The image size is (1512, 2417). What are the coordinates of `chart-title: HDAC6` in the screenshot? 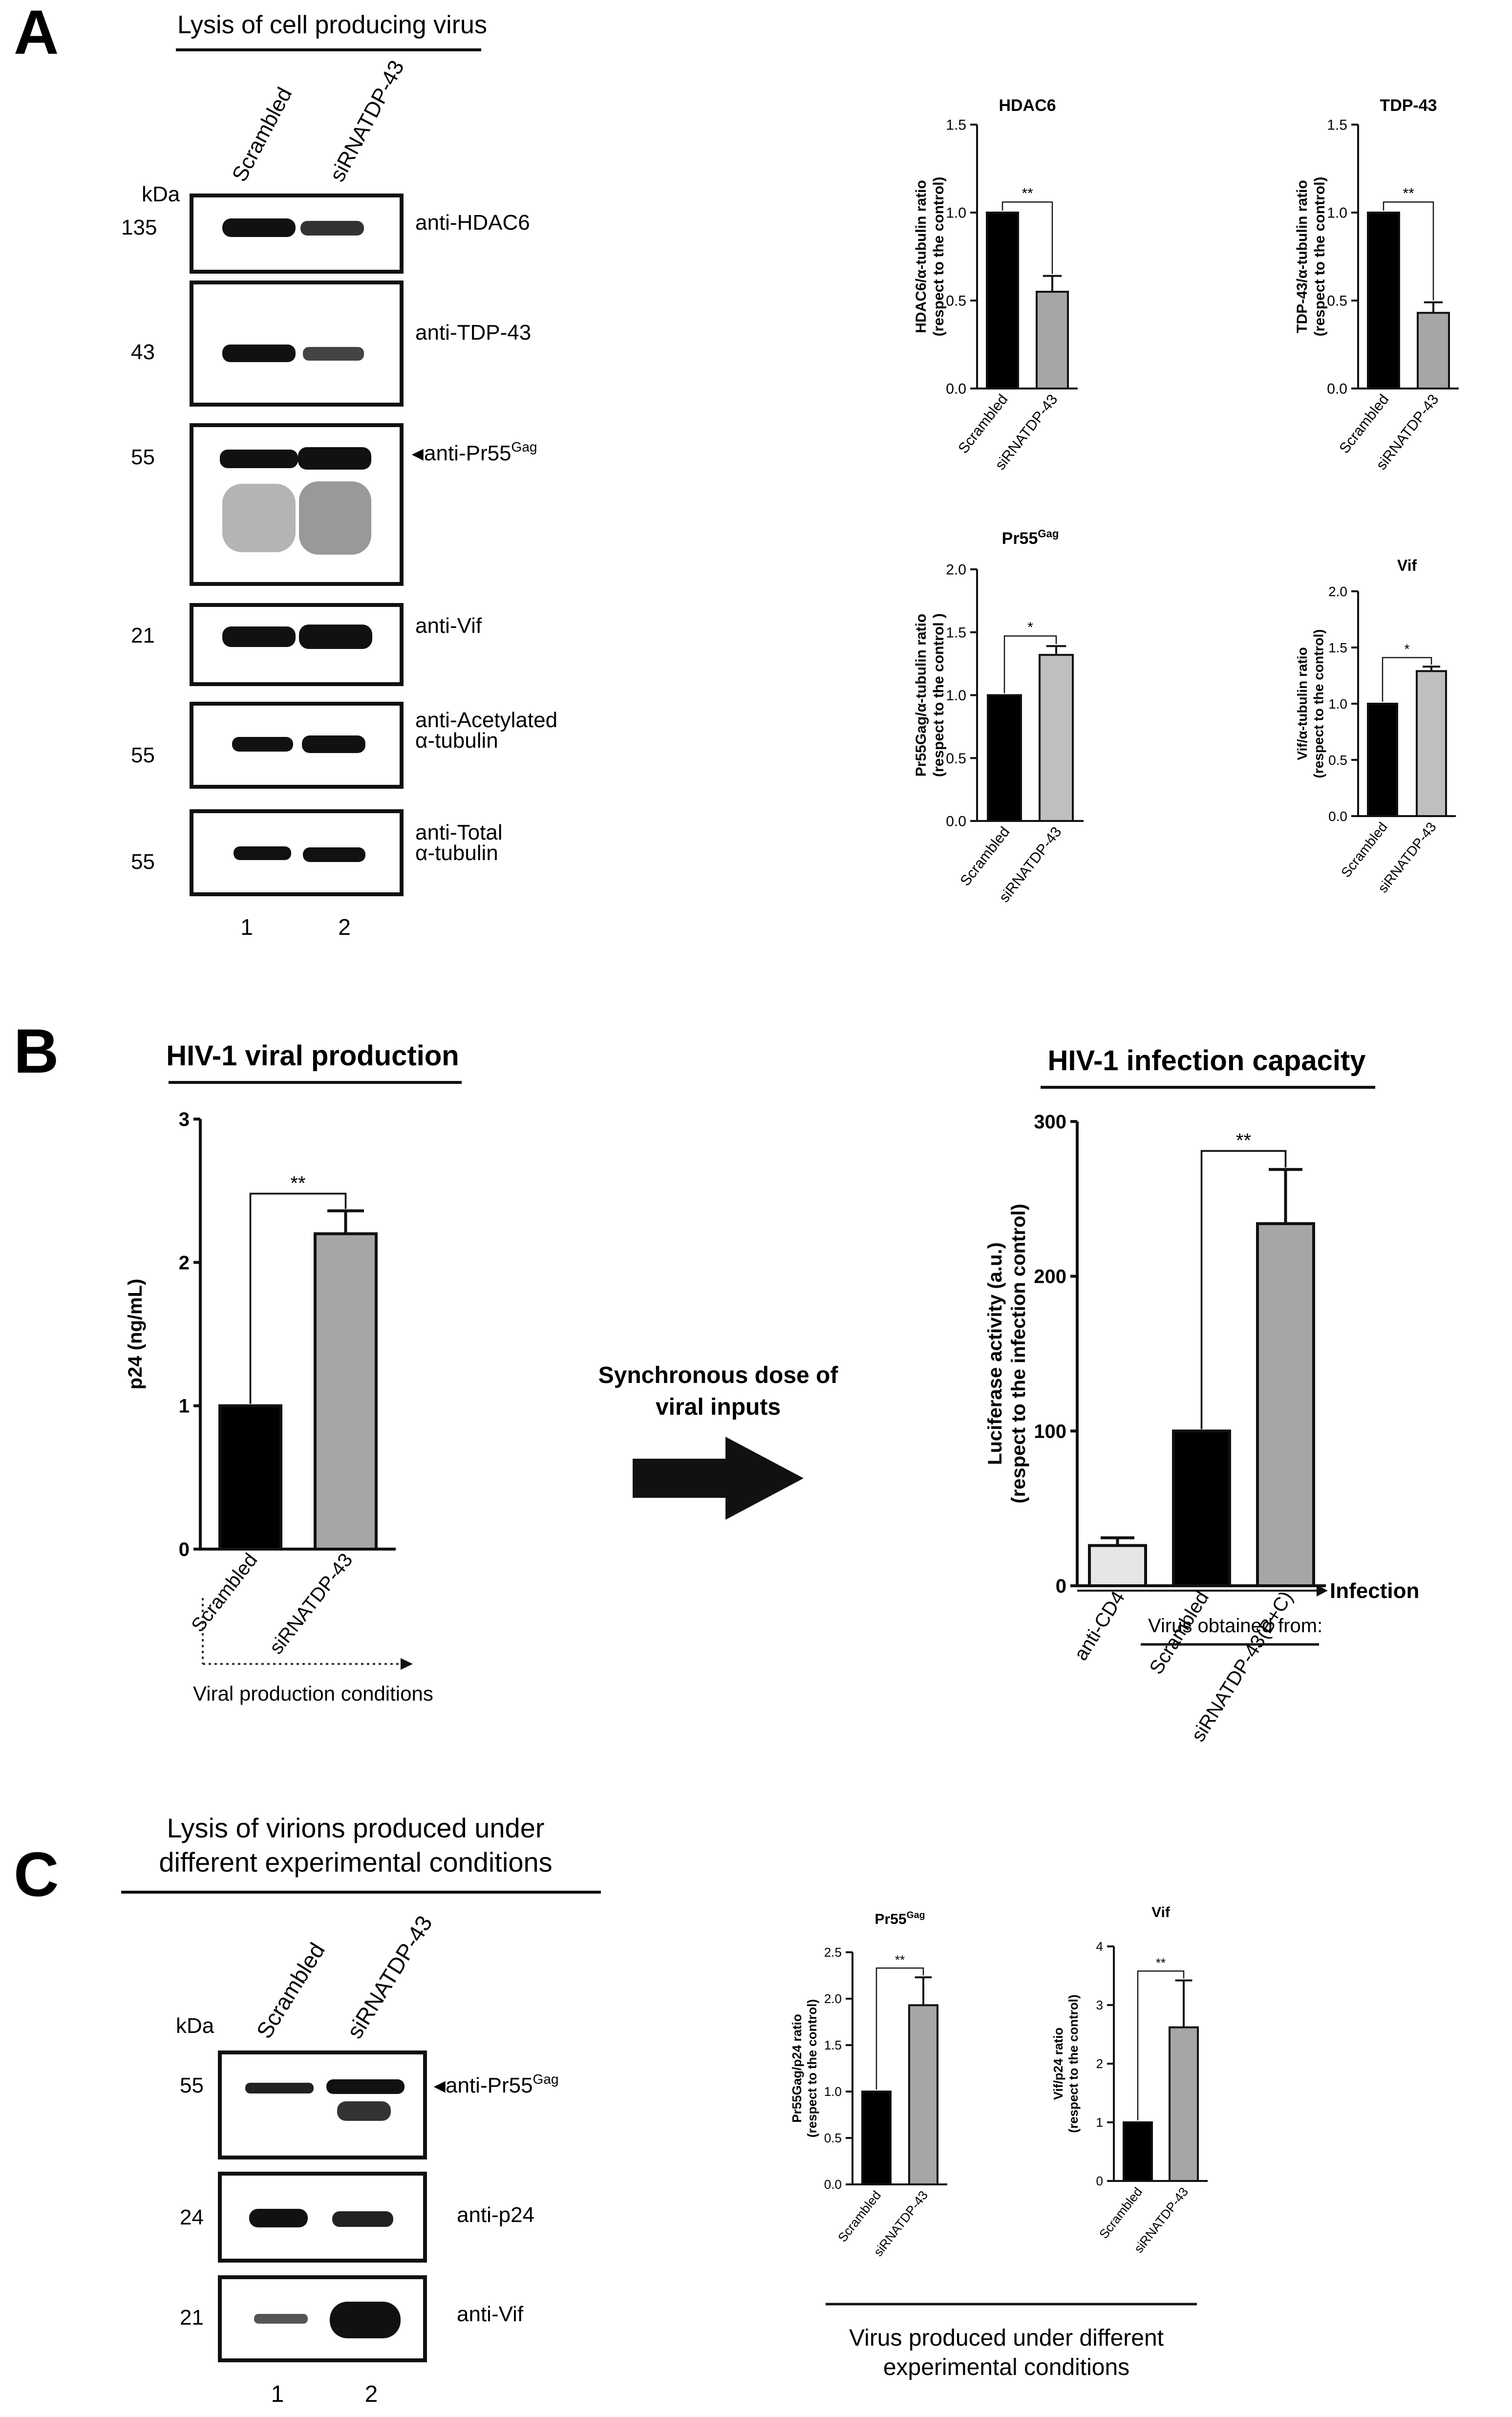 It's located at (1027, 105).